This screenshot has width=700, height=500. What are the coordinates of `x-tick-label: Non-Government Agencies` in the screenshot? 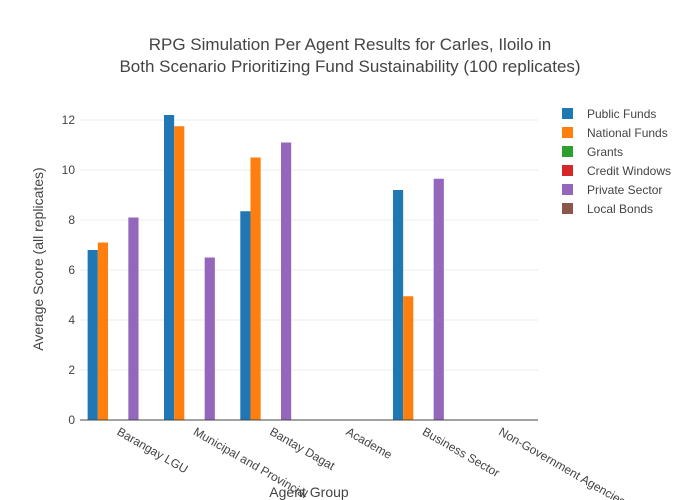 It's located at (562, 462).